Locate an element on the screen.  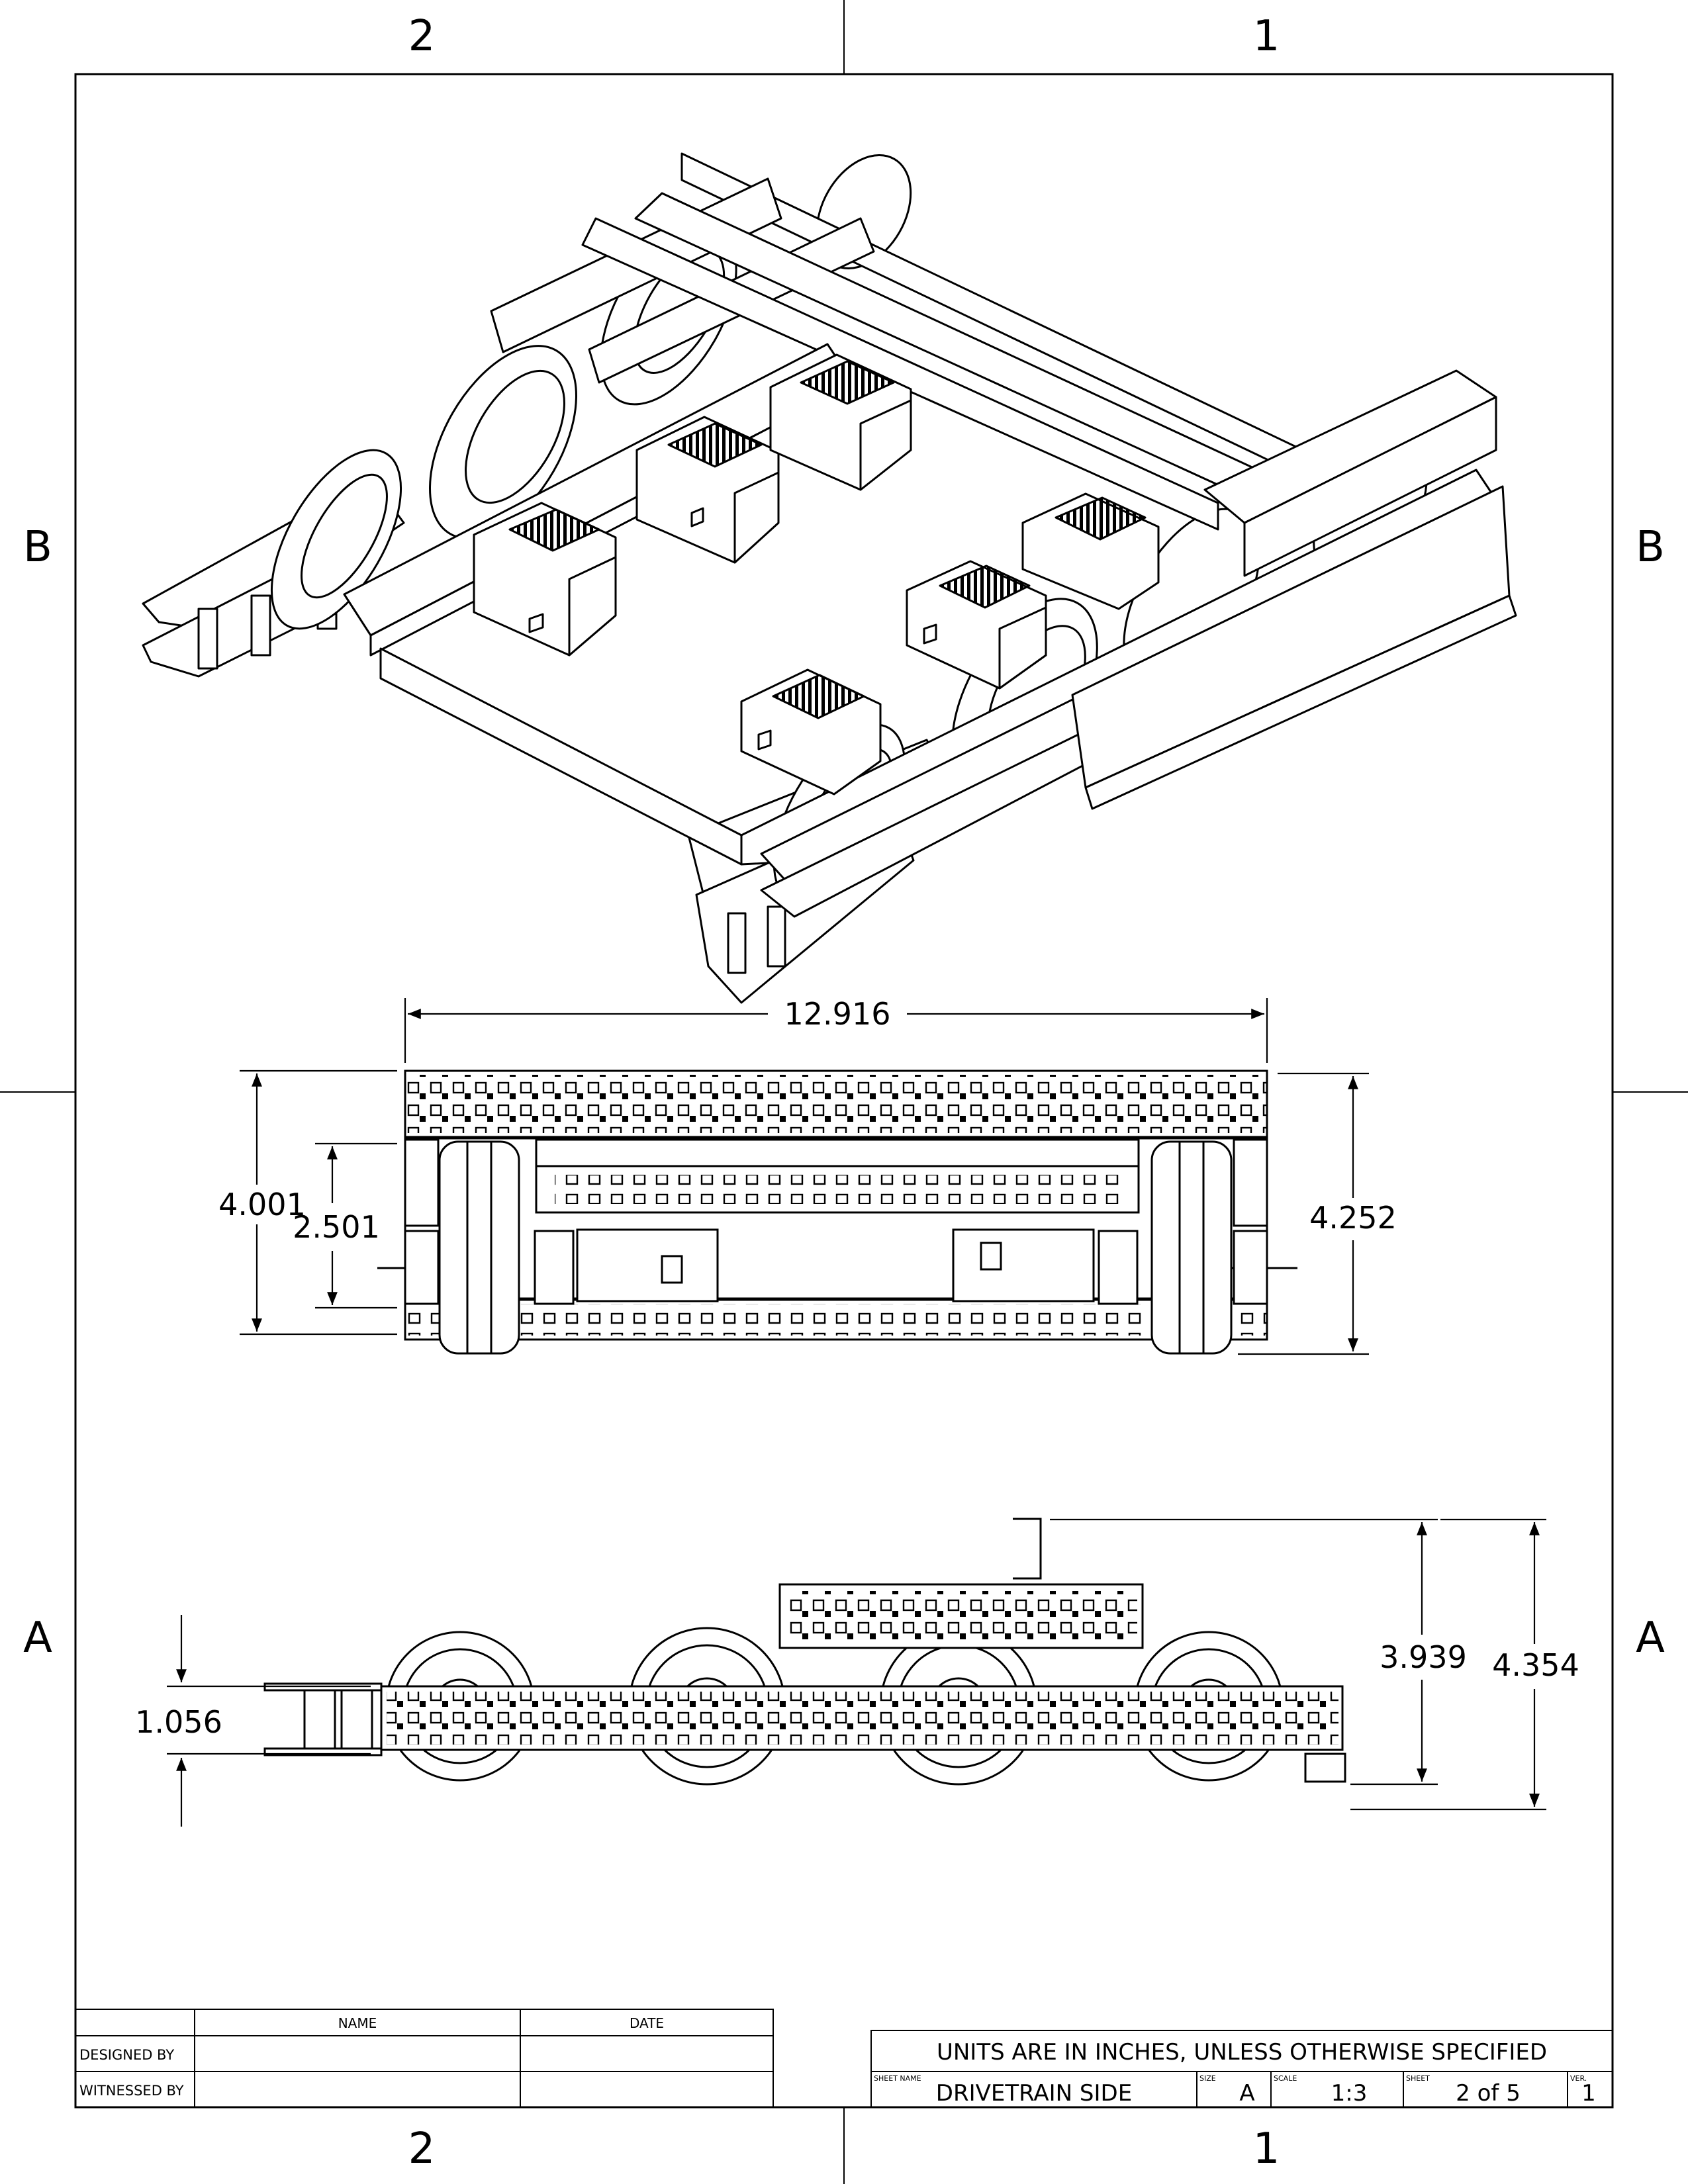
zone-top-right: 1 is located at coordinates (1266, 36).